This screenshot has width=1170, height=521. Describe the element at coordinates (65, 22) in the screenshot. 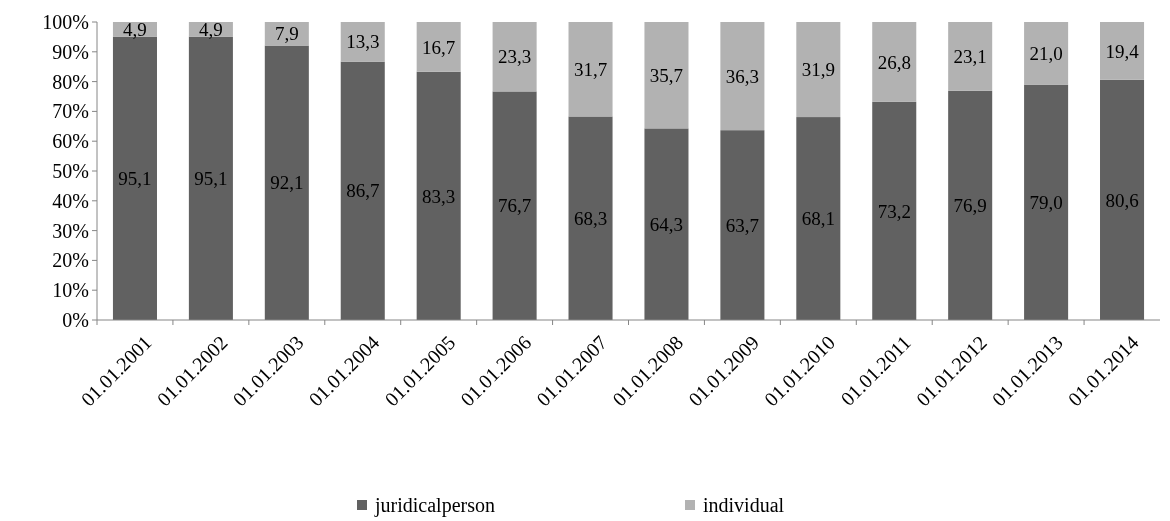

I see `y-tick-label: 100%` at that location.